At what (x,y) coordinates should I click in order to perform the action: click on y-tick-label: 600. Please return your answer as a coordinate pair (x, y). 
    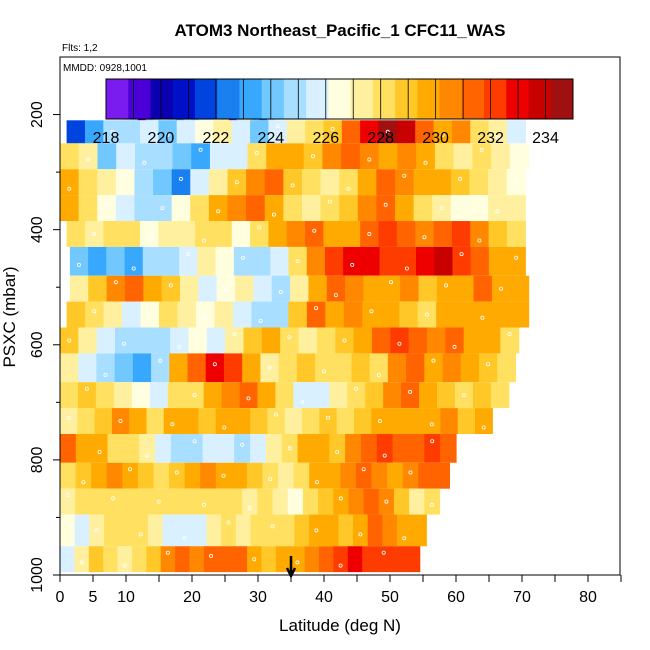
    Looking at the image, I should click on (37, 344).